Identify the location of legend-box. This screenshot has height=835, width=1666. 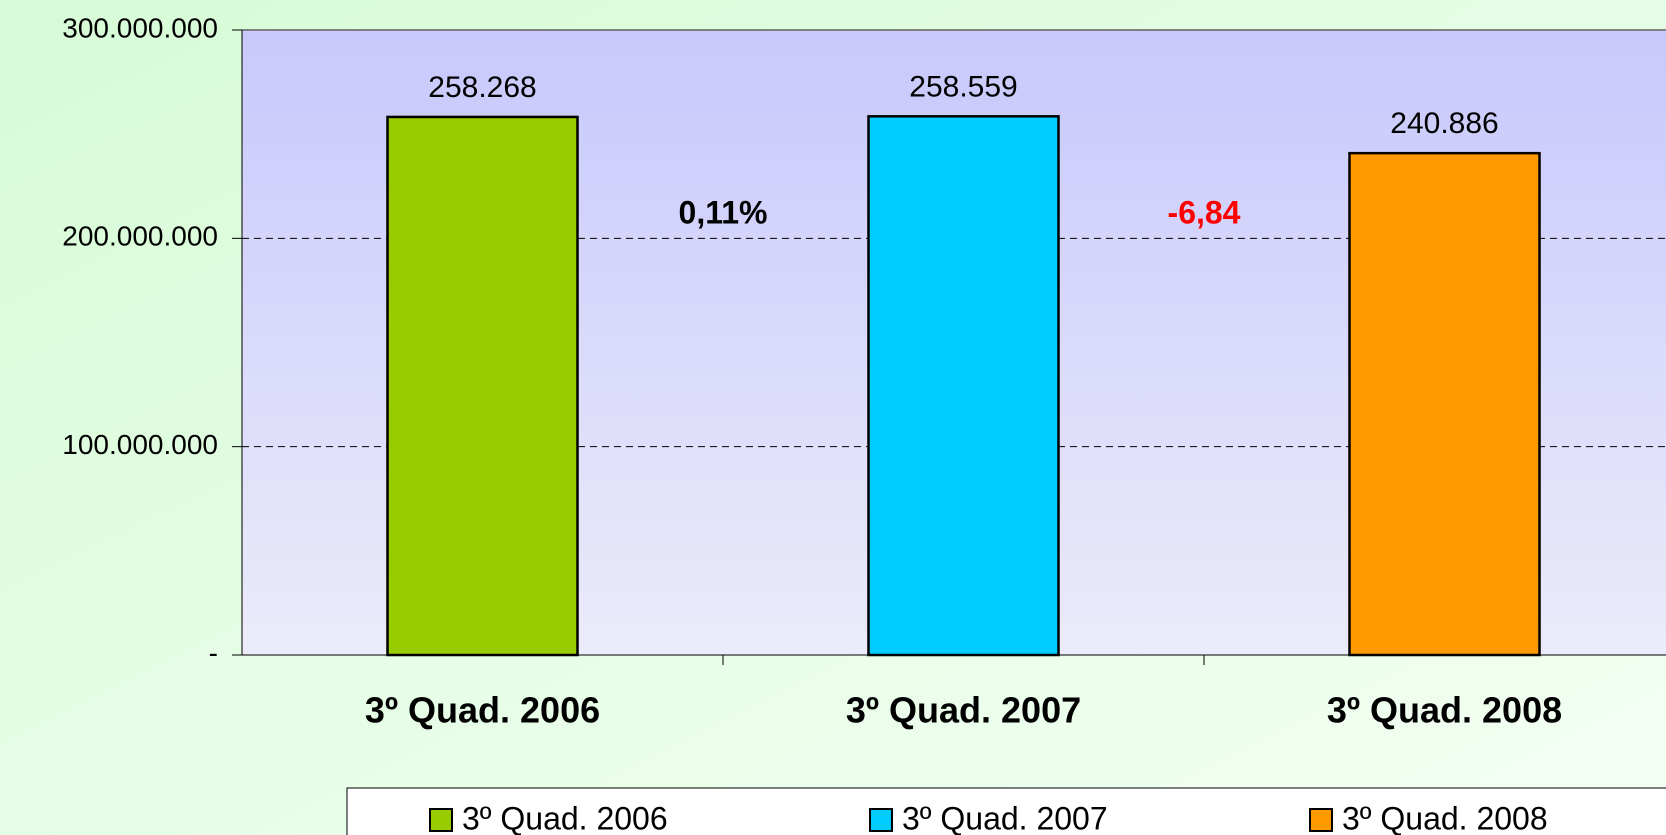
(1006, 811).